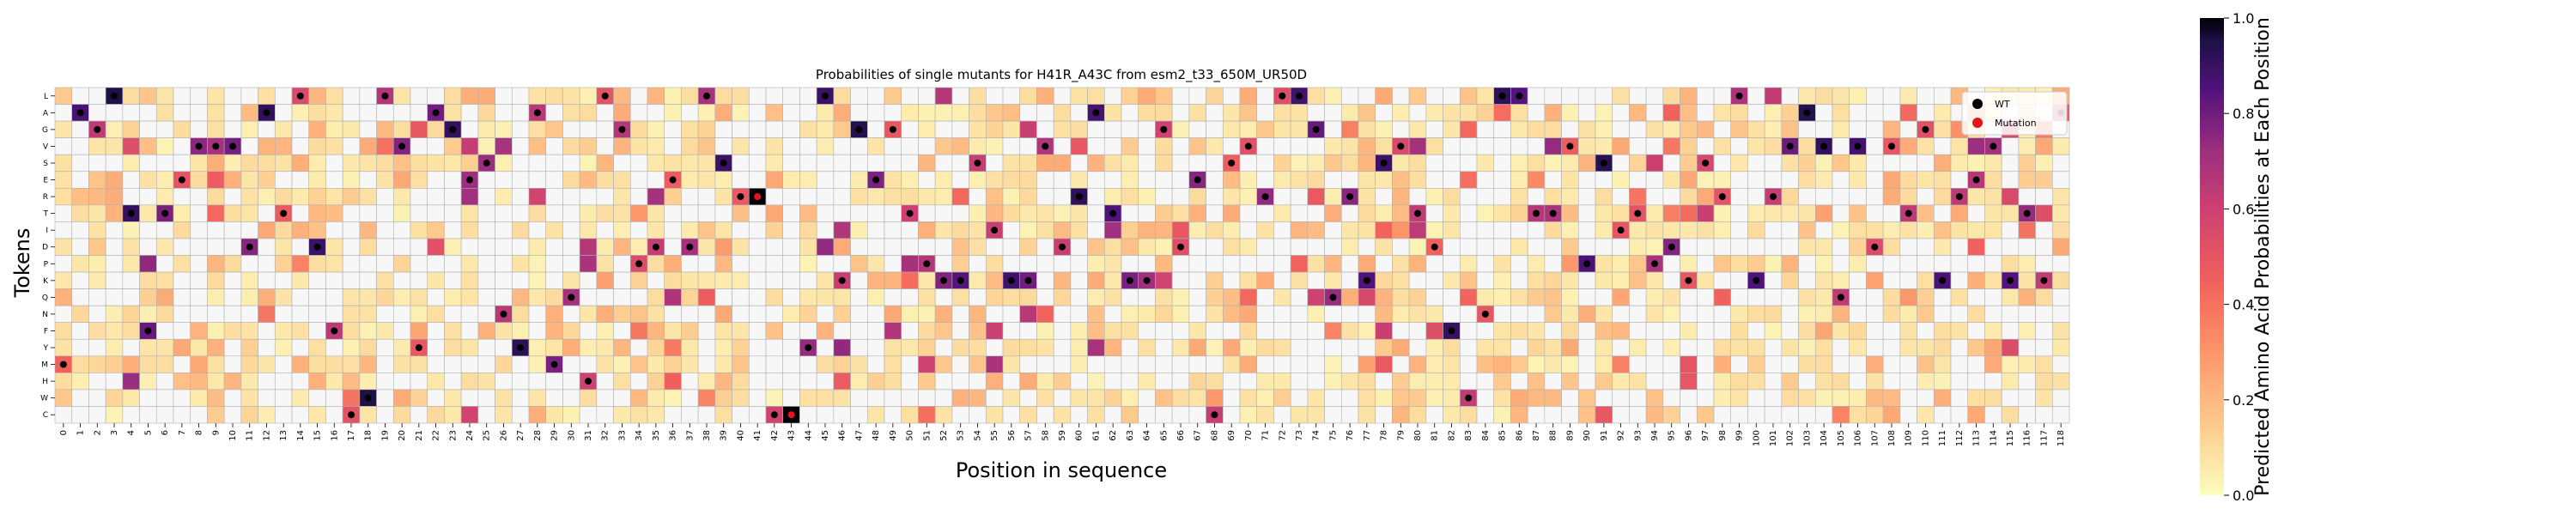 The height and width of the screenshot is (515, 2576). What do you see at coordinates (2239, 257) in the screenshot?
I see `colorbar-ticks: 0.00.20.40.60.81.0` at bounding box center [2239, 257].